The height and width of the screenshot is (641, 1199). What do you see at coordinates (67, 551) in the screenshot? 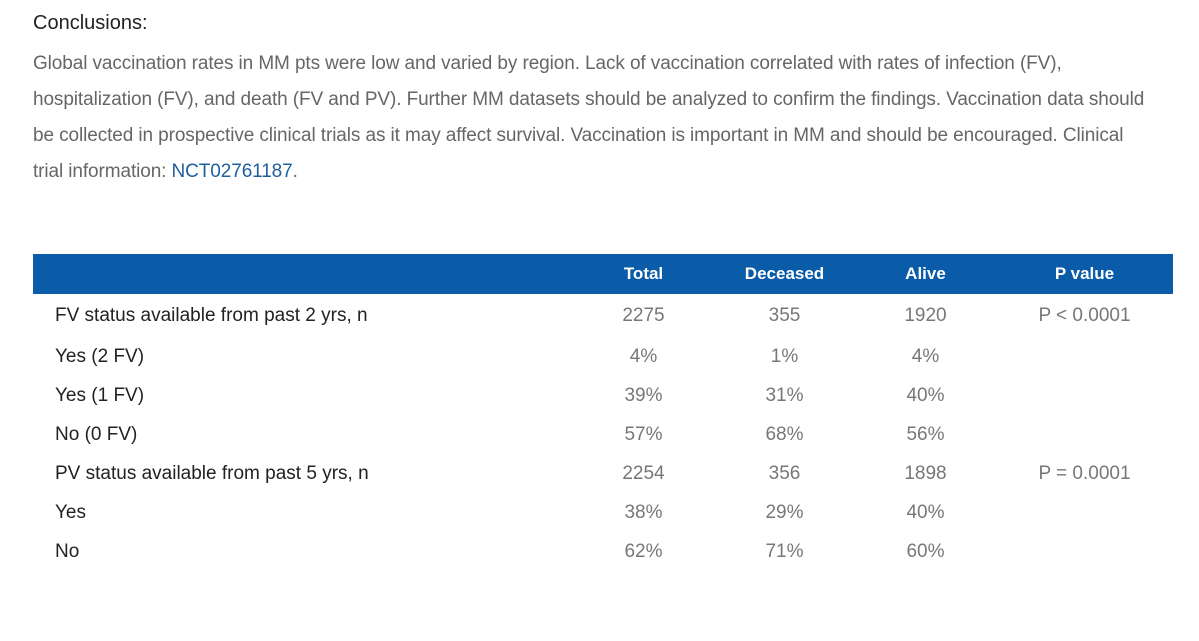
I see `row-label: No` at bounding box center [67, 551].